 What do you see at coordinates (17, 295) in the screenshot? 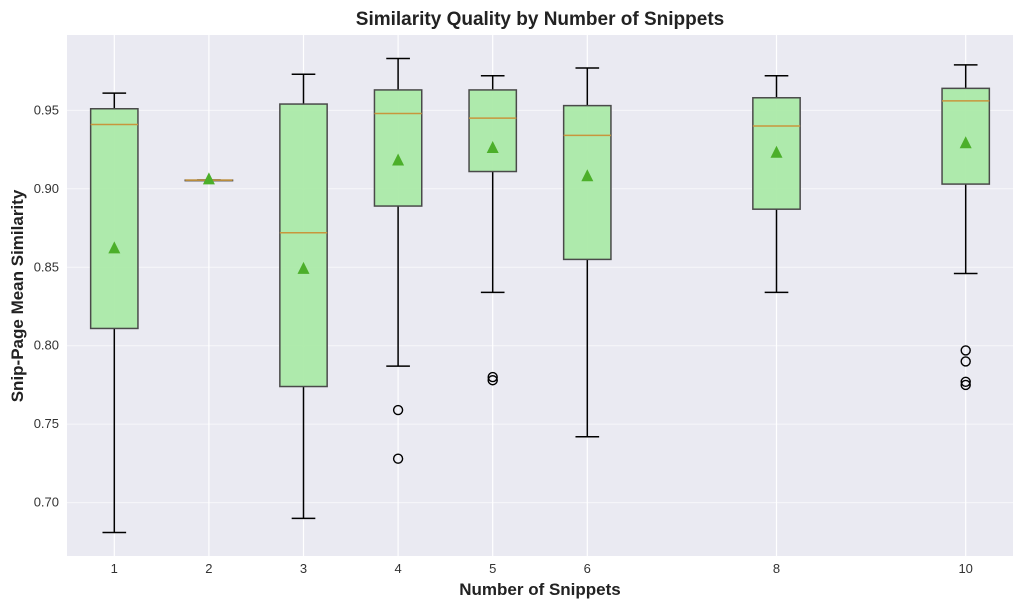
I see `y-axis-label: Snip-Page Mean Similarity` at bounding box center [17, 295].